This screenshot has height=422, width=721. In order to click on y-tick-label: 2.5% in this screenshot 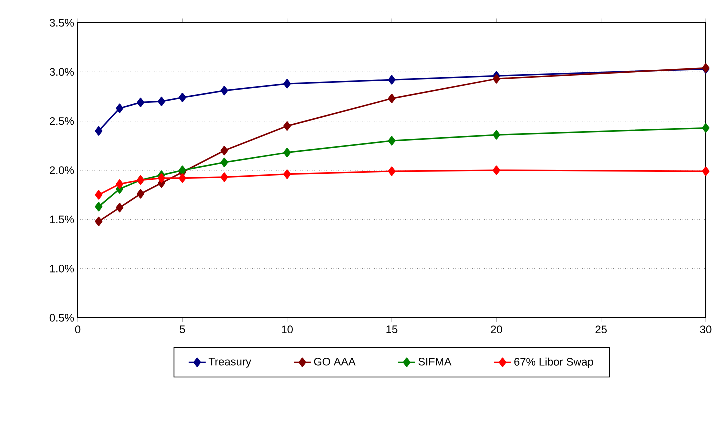, I will do `click(62, 121)`.